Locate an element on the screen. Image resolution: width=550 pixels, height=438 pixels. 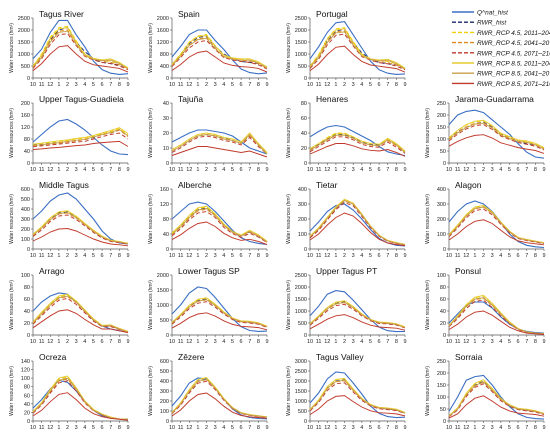
x-tick-label: 6 is located at coordinates (379, 428).